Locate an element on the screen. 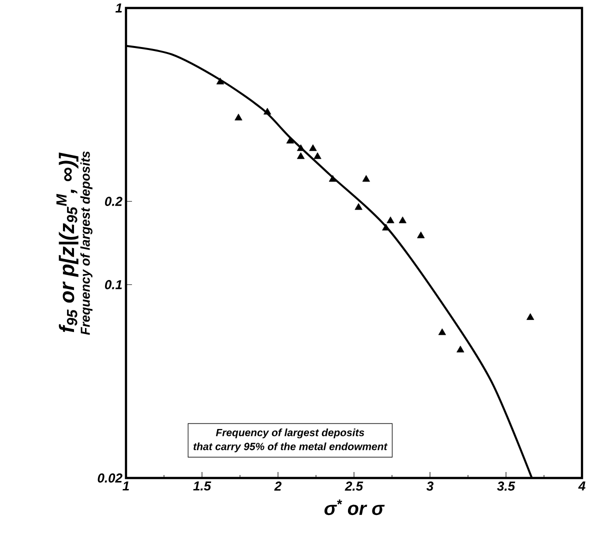 The height and width of the screenshot is (543, 606). y-tick-label: 0.2 is located at coordinates (113, 201).